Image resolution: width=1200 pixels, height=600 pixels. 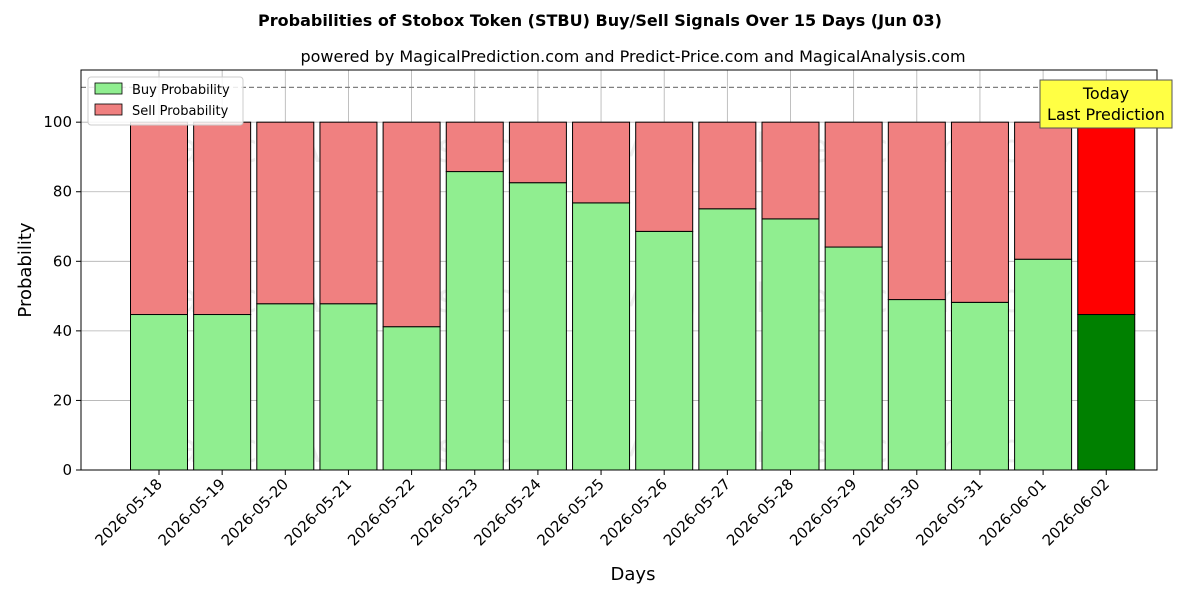 I want to click on legend-box, so click(x=165, y=101).